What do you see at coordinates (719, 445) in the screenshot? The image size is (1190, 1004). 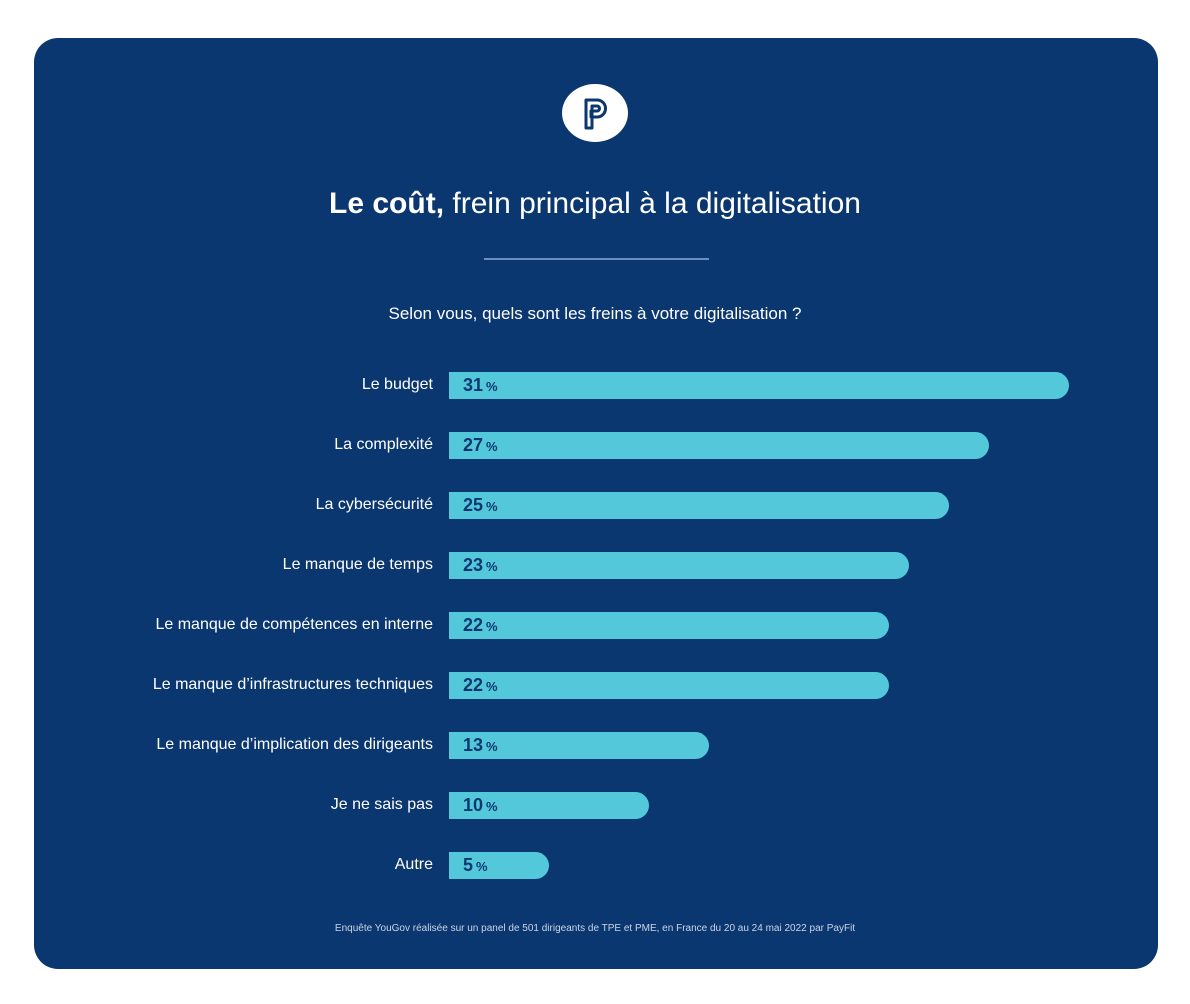 I see `bar: 27%` at bounding box center [719, 445].